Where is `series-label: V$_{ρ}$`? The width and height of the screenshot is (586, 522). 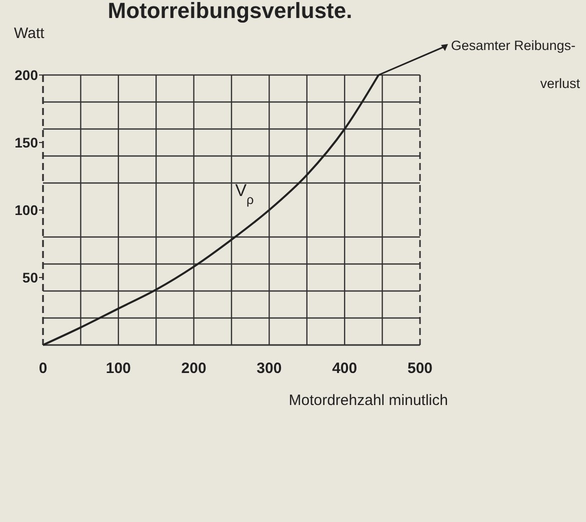 series-label: V$_{ρ}$ is located at coordinates (244, 193).